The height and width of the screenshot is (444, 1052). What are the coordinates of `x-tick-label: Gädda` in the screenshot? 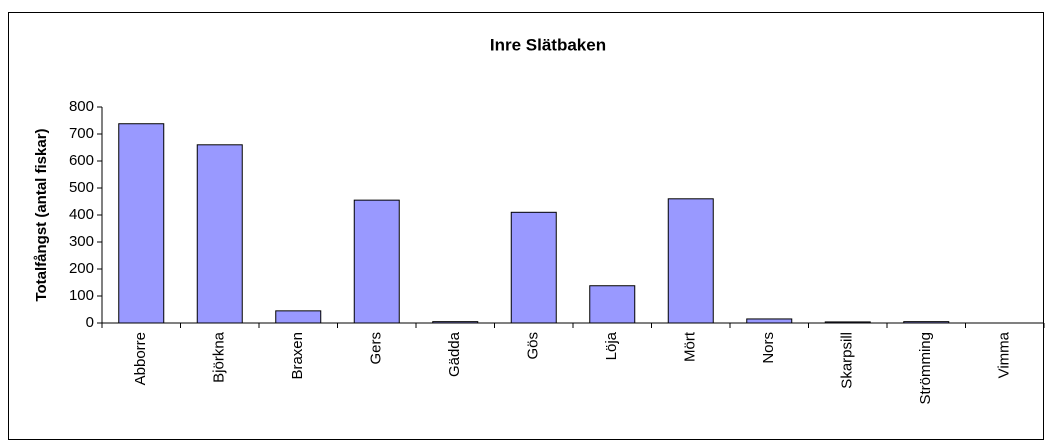 It's located at (454, 354).